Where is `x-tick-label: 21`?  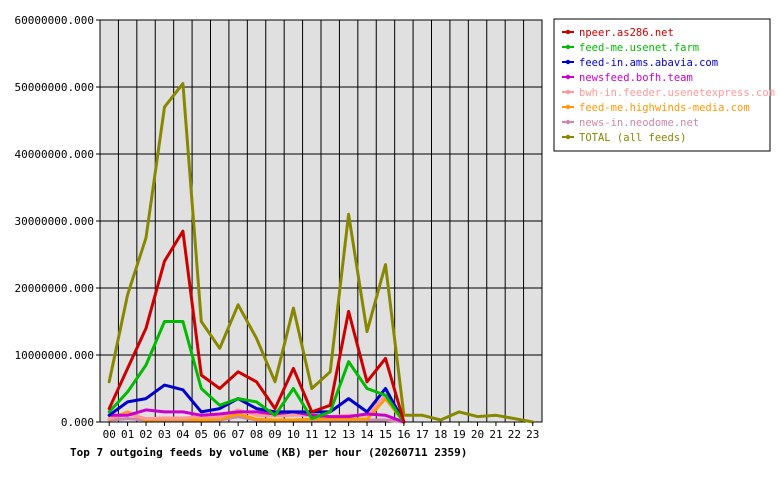
x-tick-label: 21 is located at coordinates (495, 434).